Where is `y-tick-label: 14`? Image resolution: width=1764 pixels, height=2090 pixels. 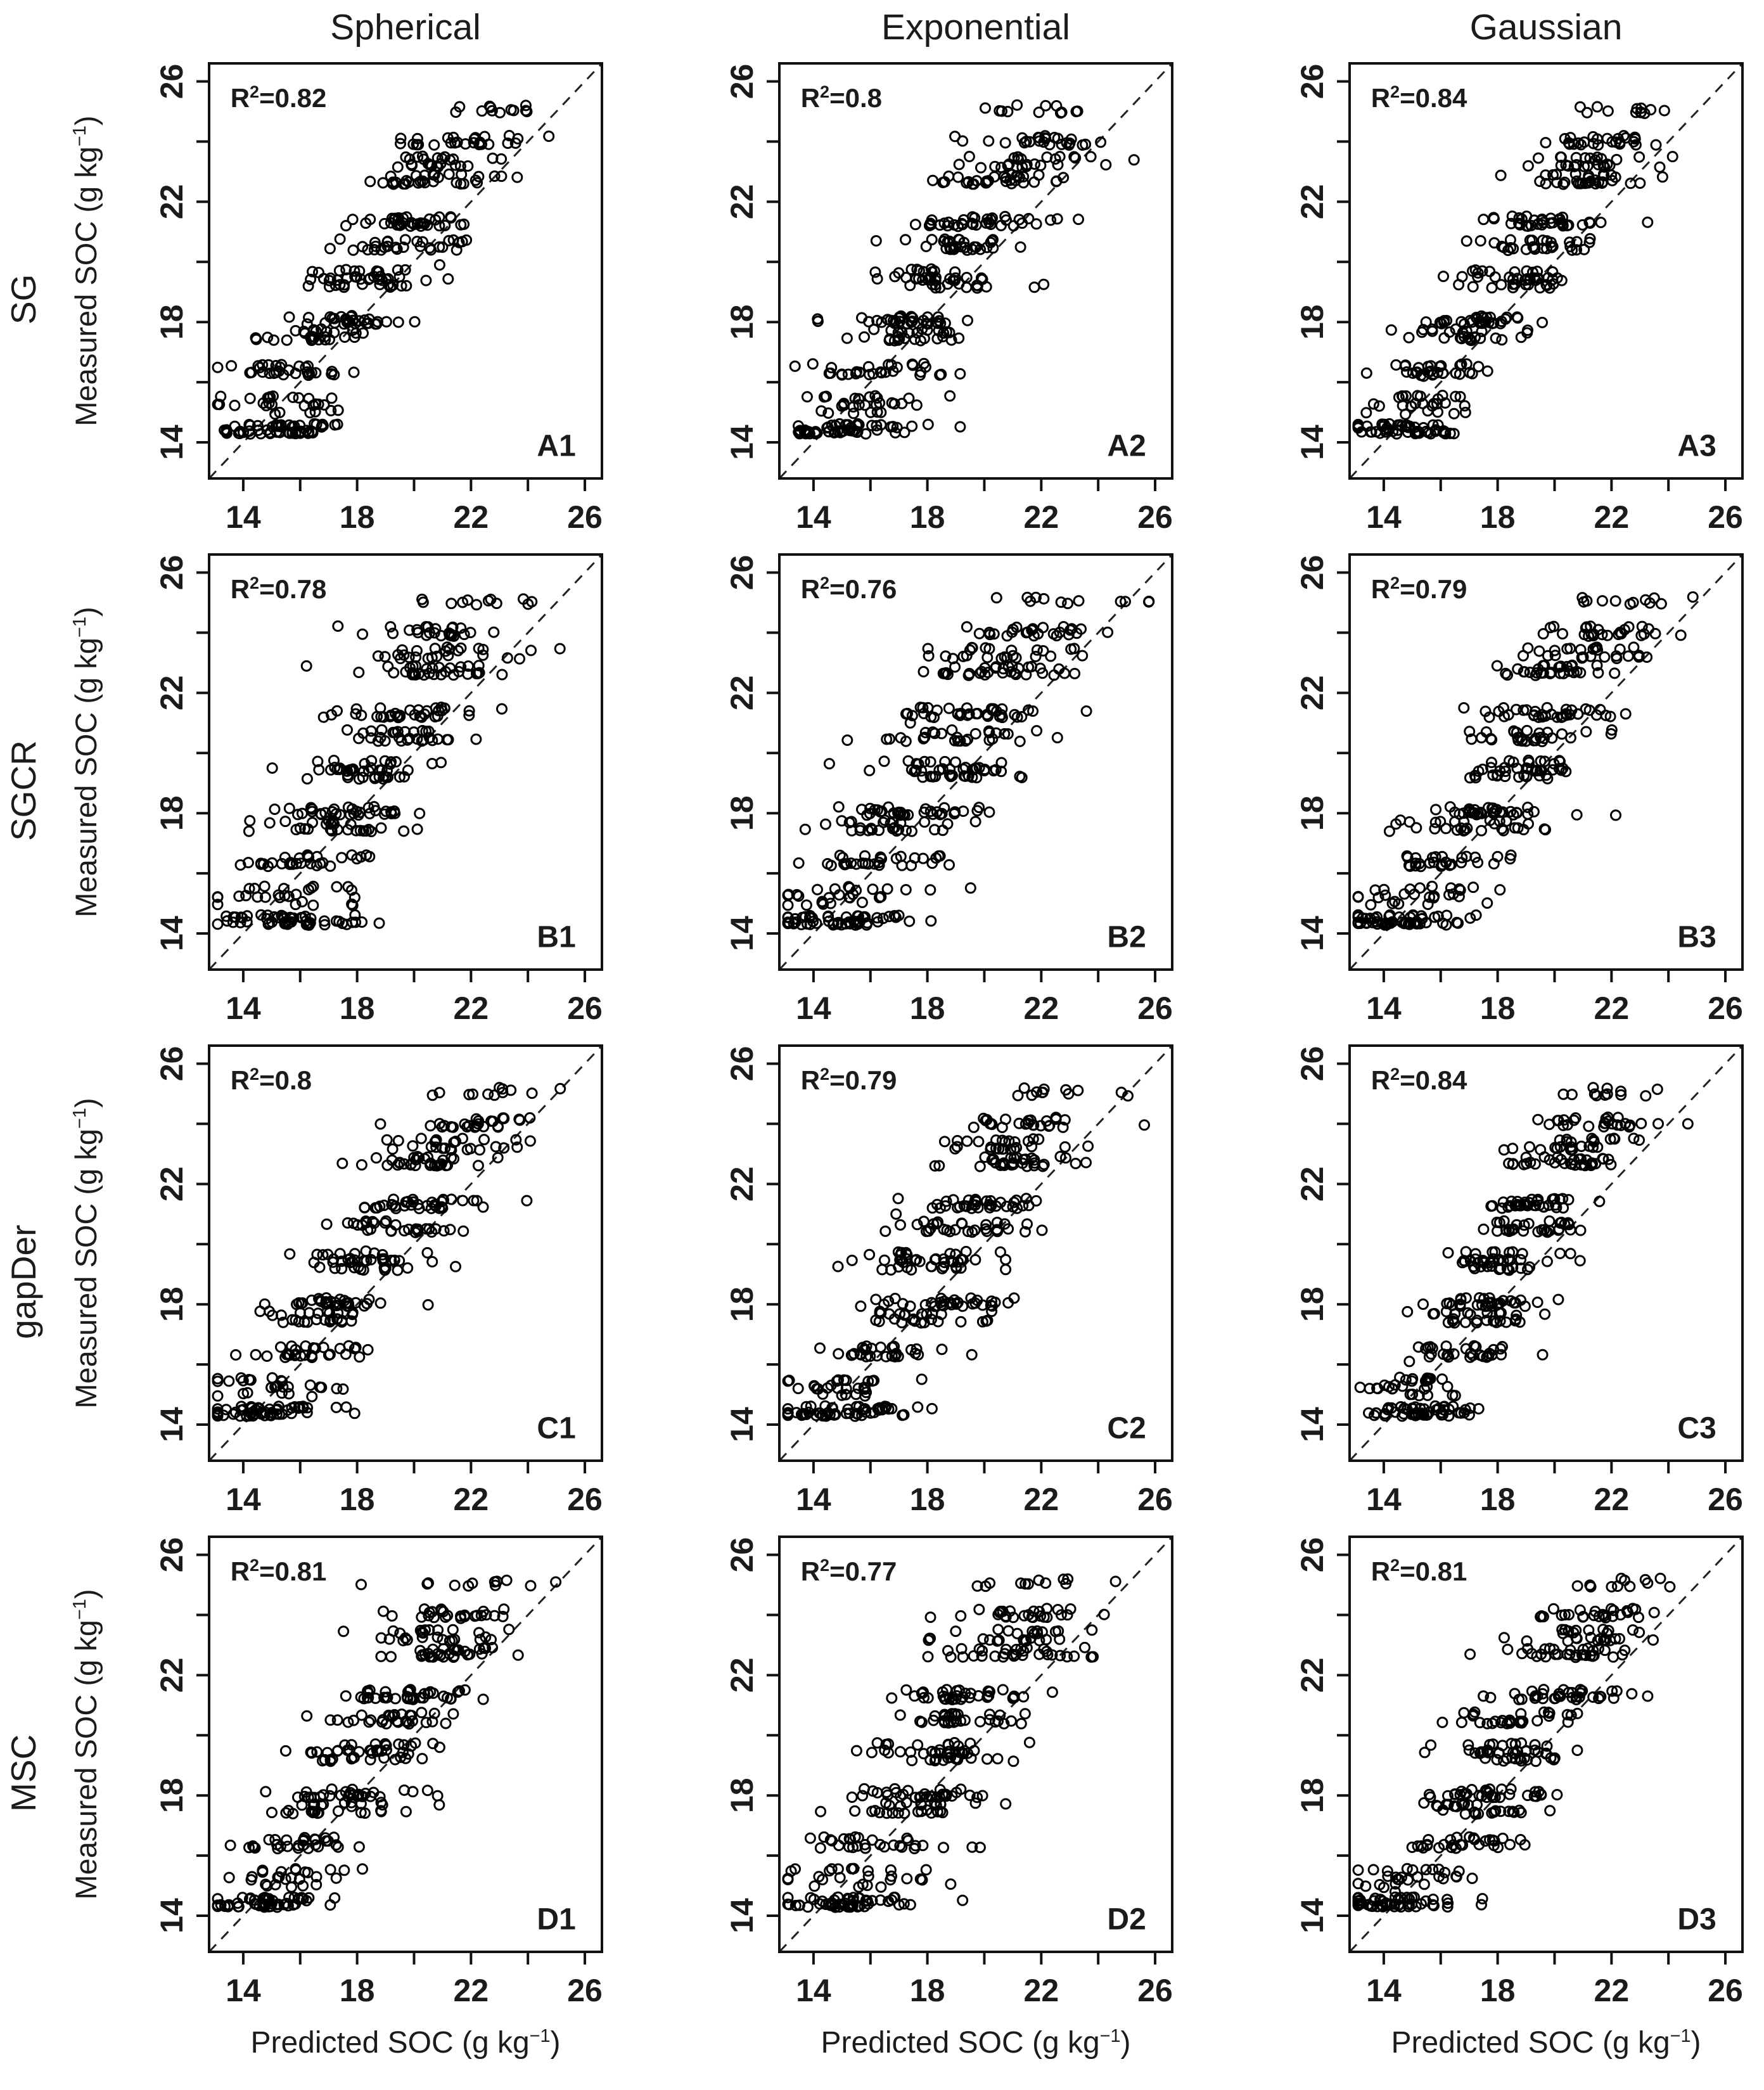
y-tick-label: 14 is located at coordinates (171, 442).